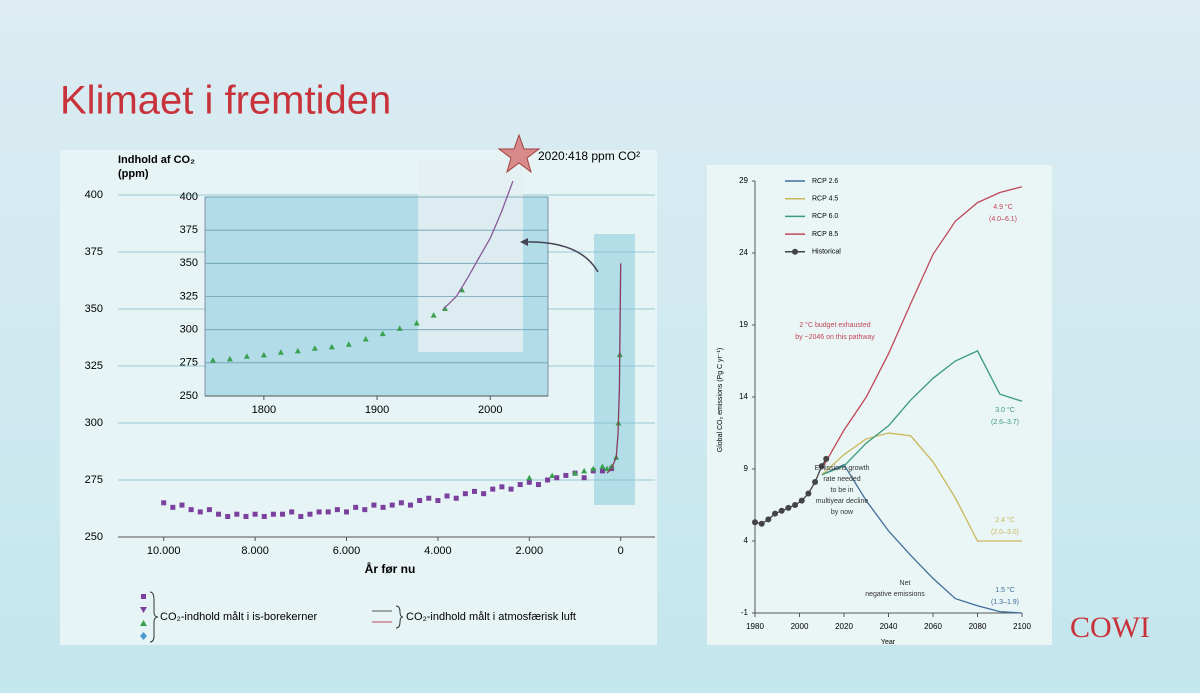 This screenshot has width=1200, height=698. I want to click on arrow, so click(560, 257).